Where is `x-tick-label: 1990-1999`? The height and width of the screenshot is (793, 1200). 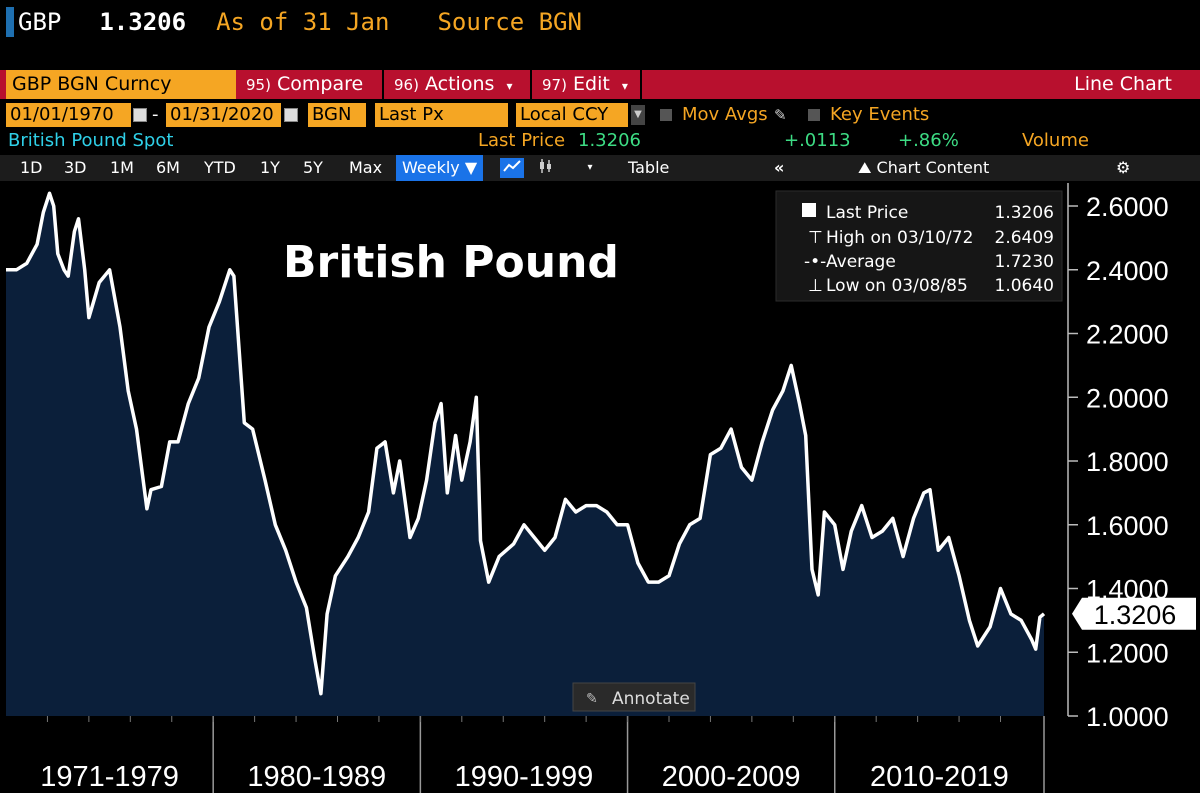 x-tick-label: 1990-1999 is located at coordinates (524, 777).